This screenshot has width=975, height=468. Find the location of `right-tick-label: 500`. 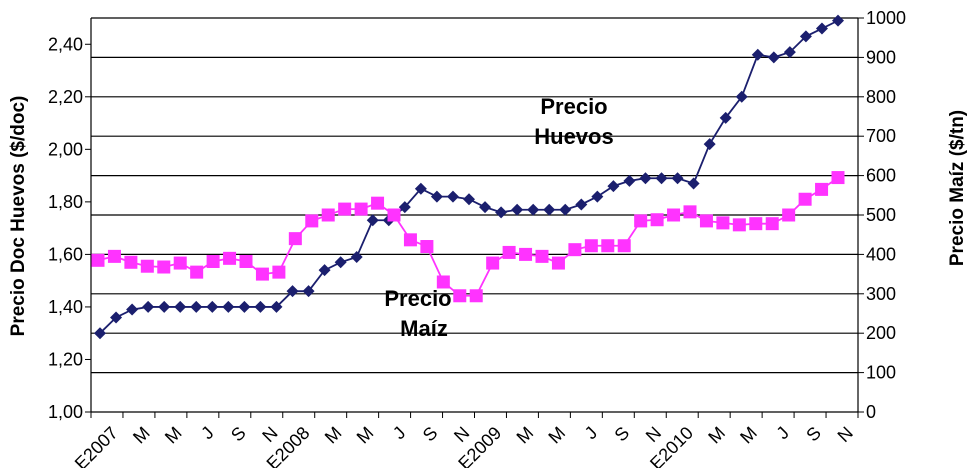

right-tick-label: 500 is located at coordinates (881, 215).